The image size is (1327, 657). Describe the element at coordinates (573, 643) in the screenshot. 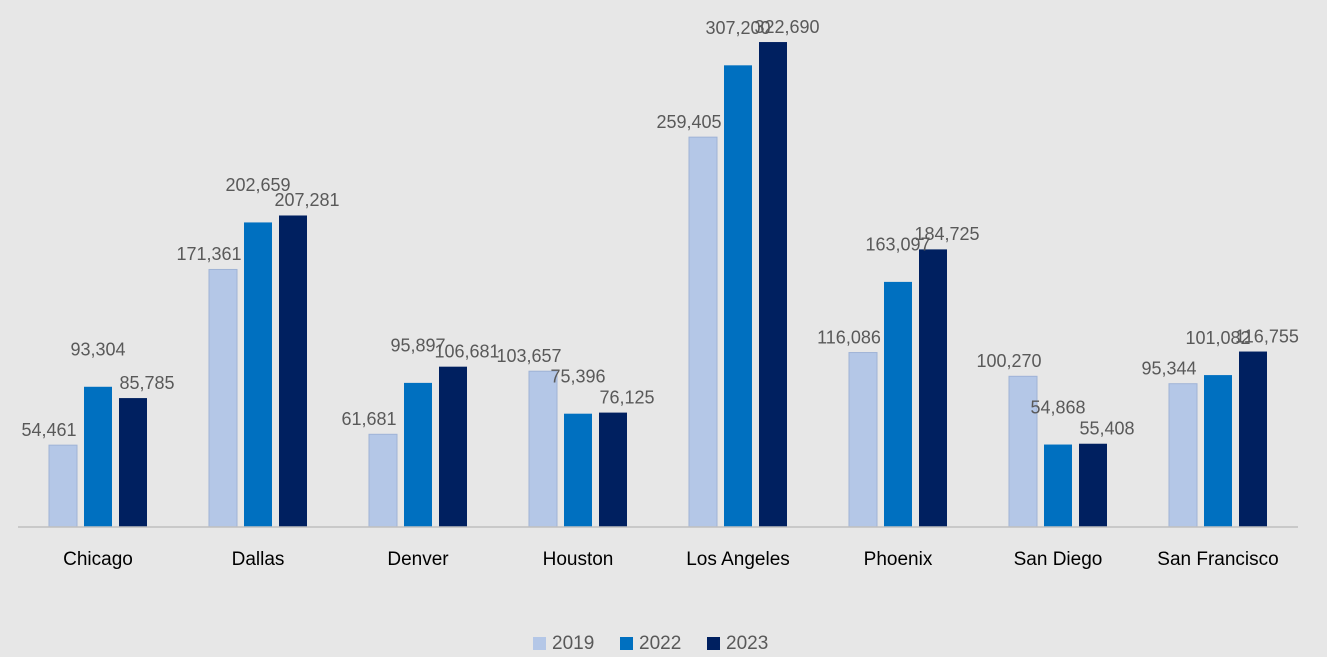

I see `legend-label: 2019` at that location.